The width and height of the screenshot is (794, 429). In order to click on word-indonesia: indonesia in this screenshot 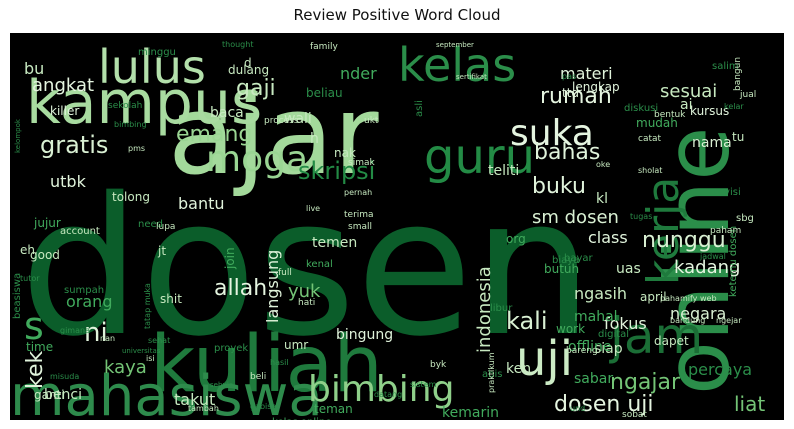, I will do `click(484, 309)`.